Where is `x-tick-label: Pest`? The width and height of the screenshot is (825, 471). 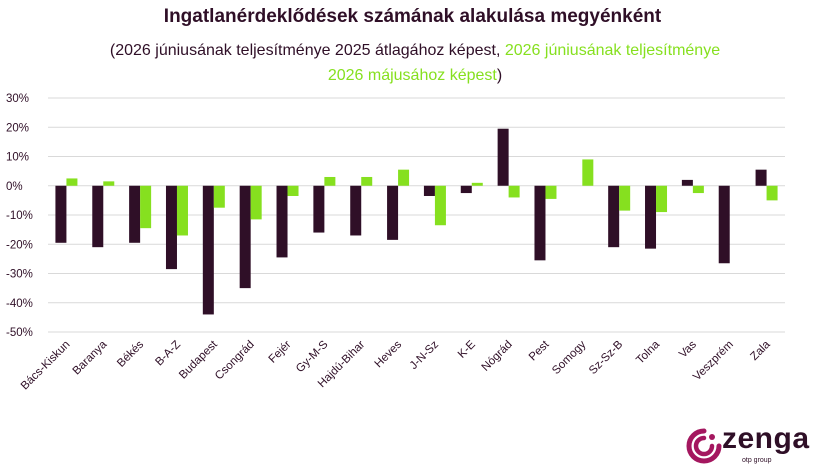 x-tick-label: Pest is located at coordinates (539, 350).